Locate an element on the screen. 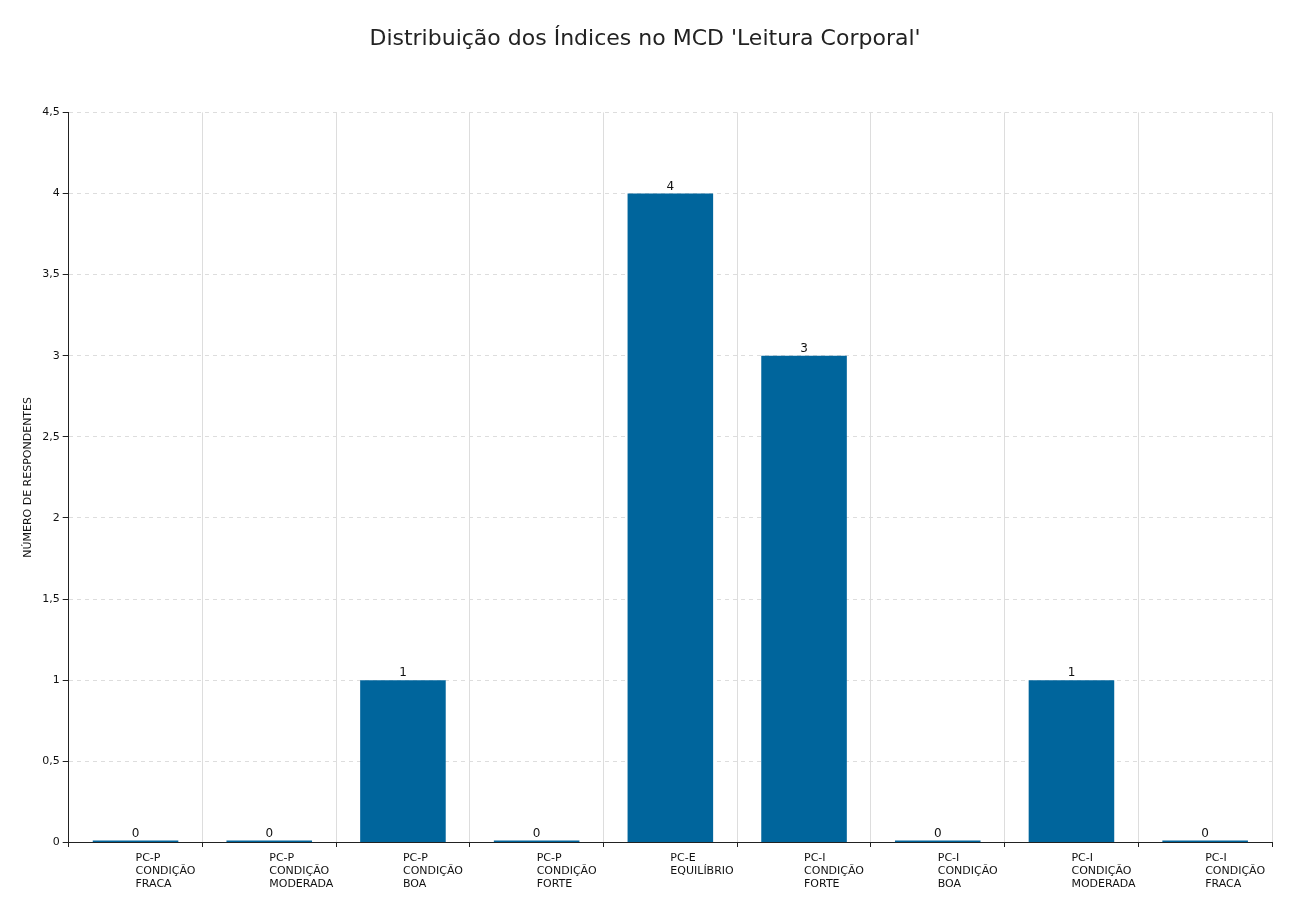  y-tick-label: 4 is located at coordinates (56, 193).